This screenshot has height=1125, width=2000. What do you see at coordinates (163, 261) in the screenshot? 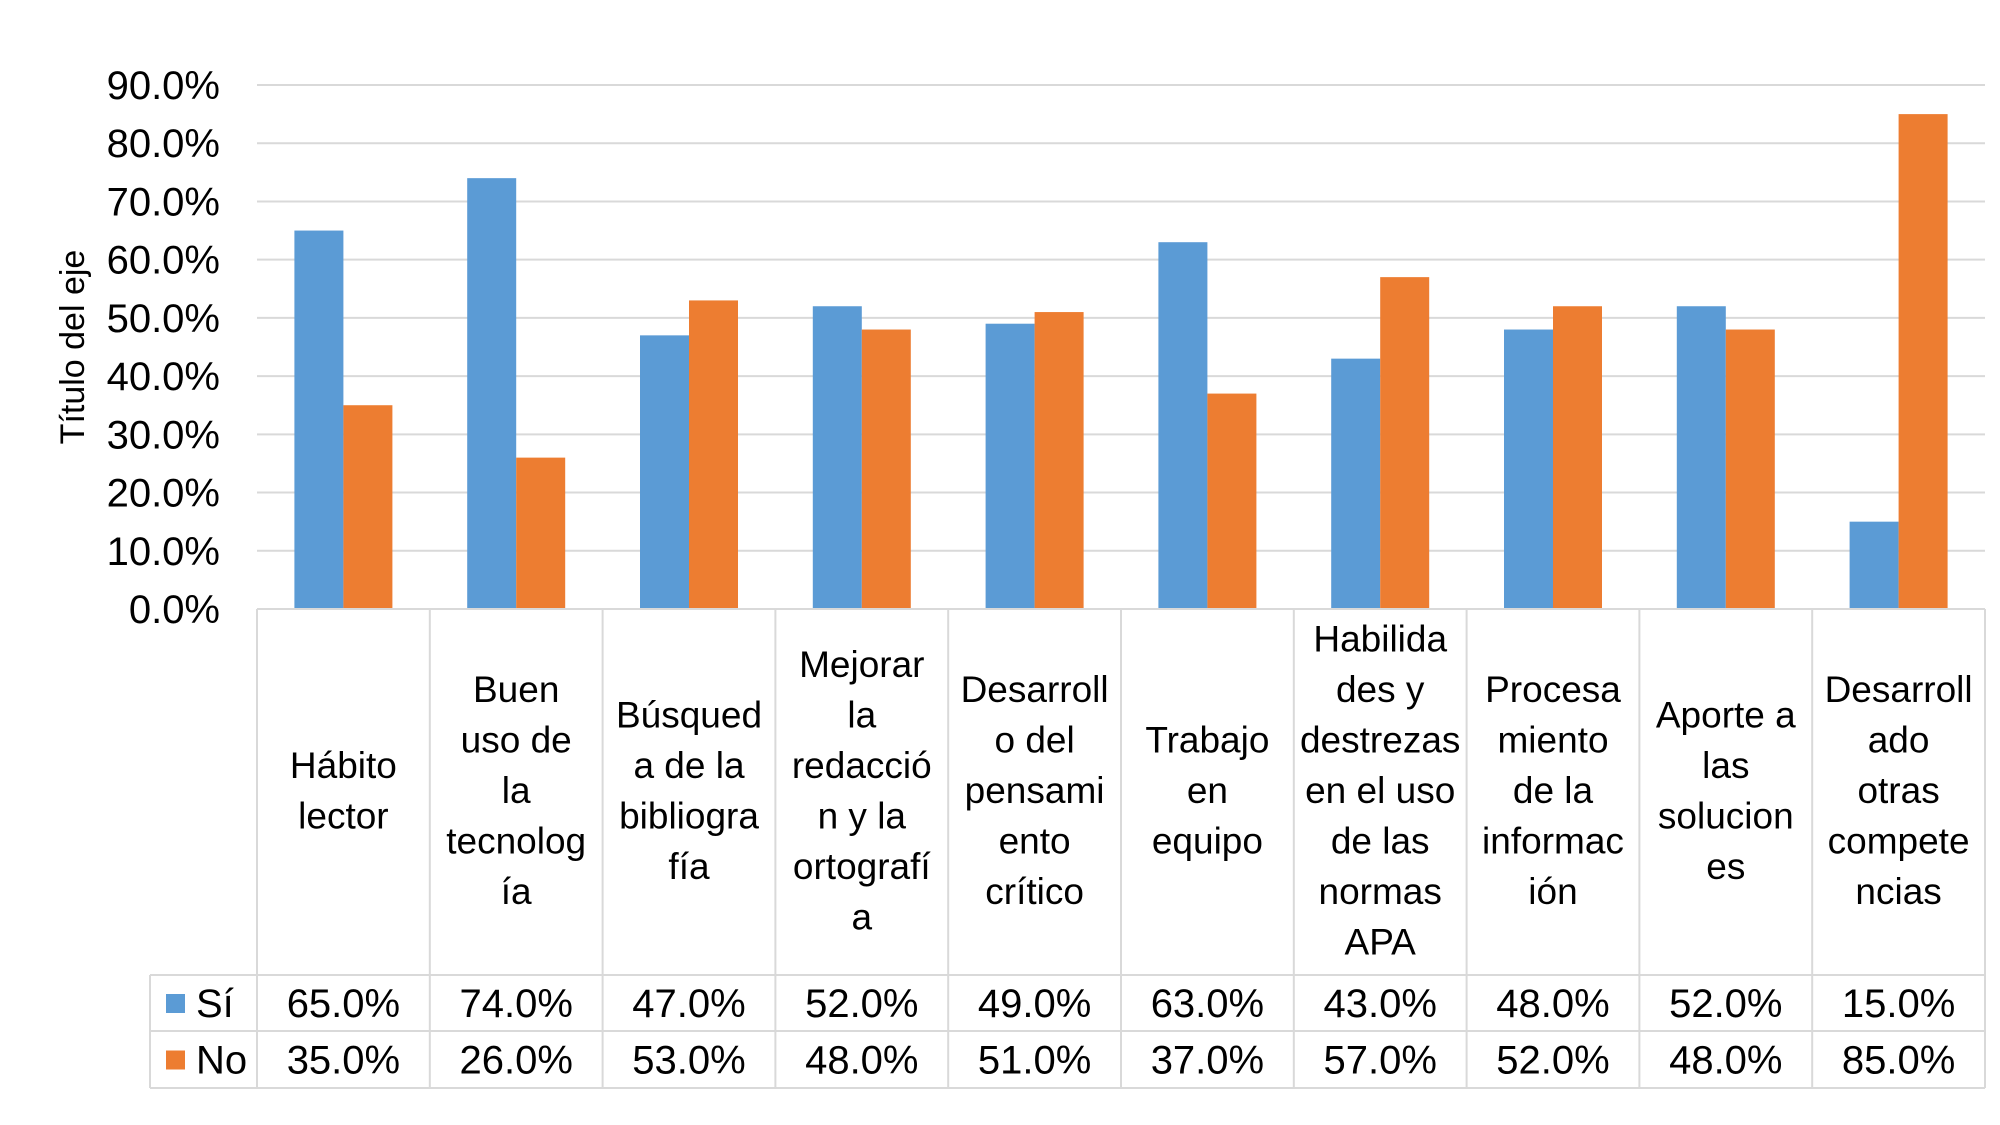
I see `y-tick-label: 60.0%` at bounding box center [163, 261].